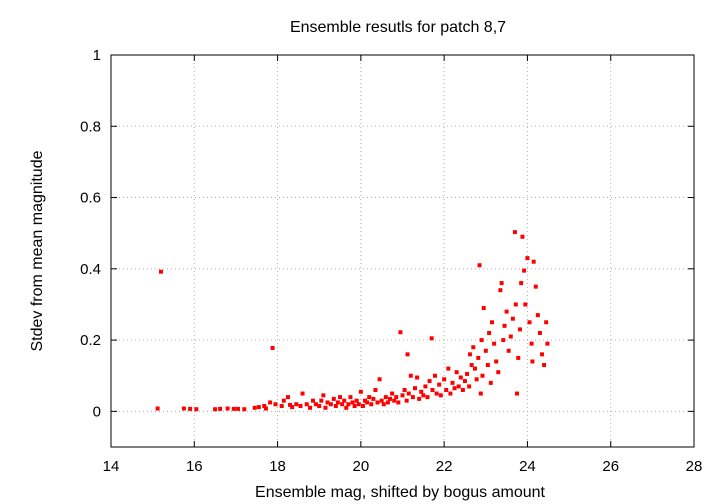 This screenshot has height=504, width=720. I want to click on y-tick-label: 0, so click(97, 411).